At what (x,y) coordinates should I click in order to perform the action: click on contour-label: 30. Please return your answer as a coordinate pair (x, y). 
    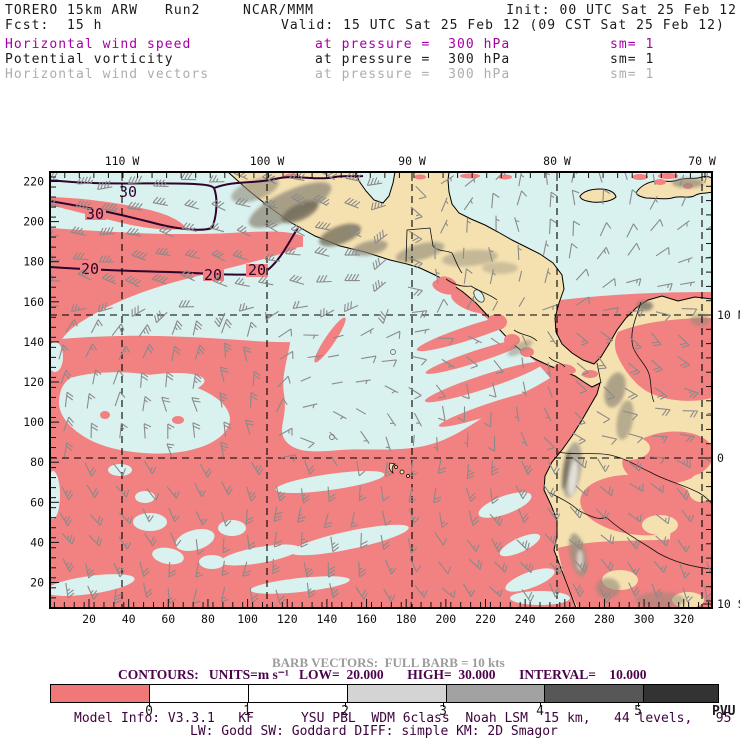
    Looking at the image, I should click on (95, 214).